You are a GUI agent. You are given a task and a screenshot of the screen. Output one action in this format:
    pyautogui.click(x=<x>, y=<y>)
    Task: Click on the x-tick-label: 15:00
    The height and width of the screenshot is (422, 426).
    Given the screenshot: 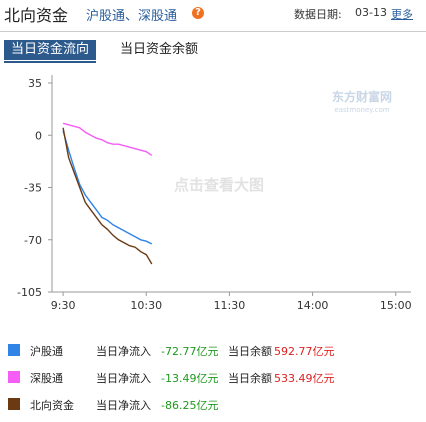 What is the action you would take?
    pyautogui.click(x=396, y=305)
    